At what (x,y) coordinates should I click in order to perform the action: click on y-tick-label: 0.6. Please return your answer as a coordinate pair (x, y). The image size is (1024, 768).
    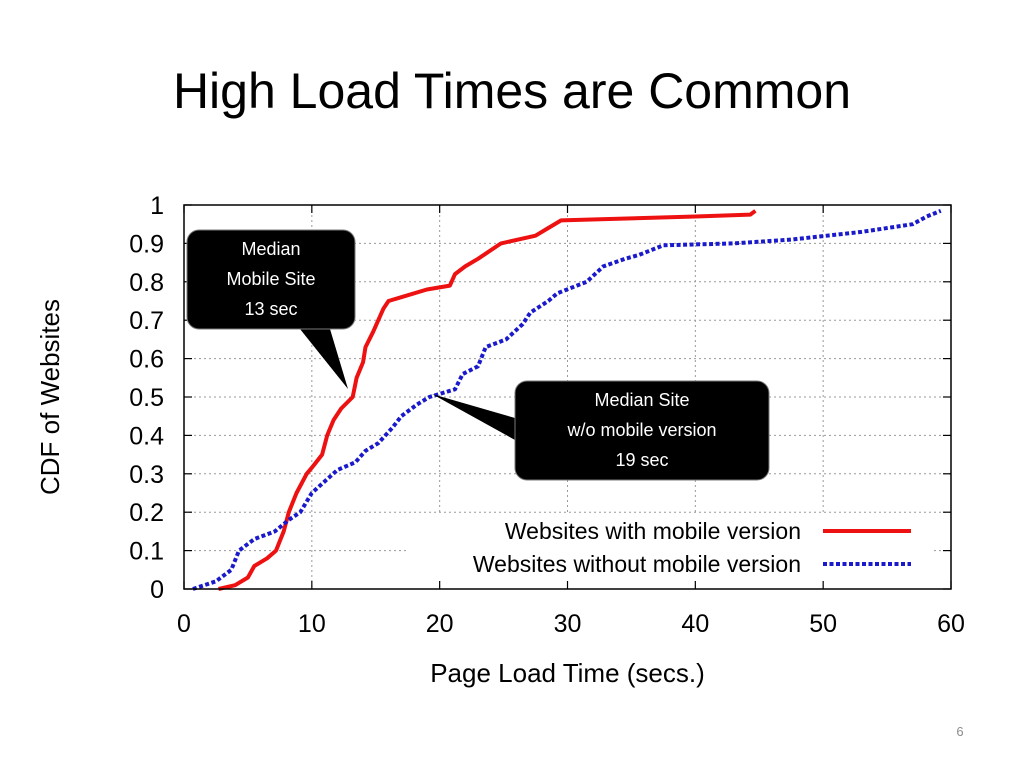
    Looking at the image, I should click on (146, 360).